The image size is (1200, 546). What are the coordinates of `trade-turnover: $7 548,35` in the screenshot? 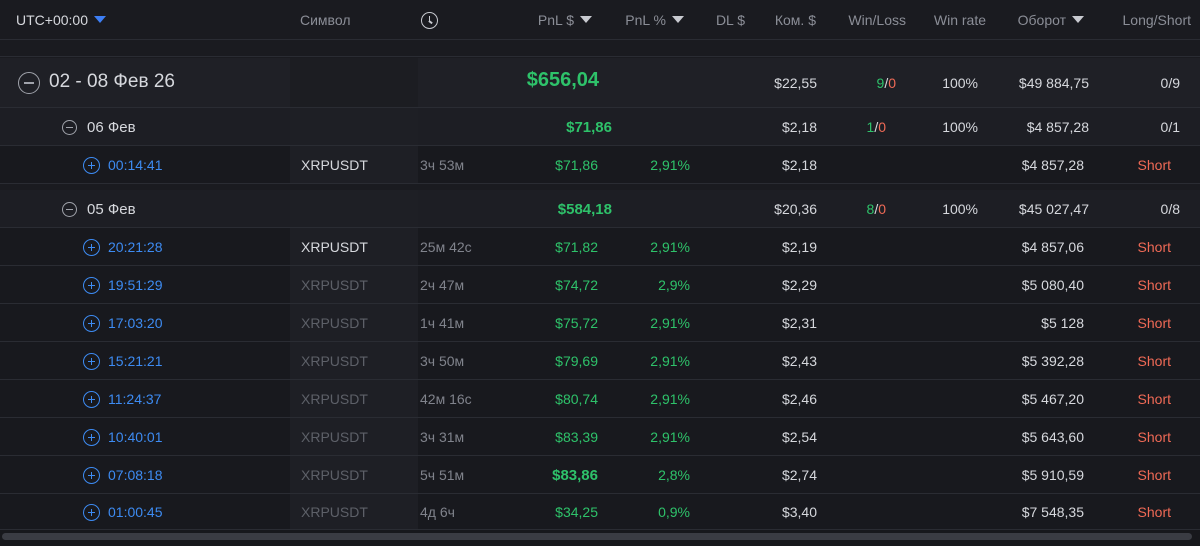 It's located at (1052, 512).